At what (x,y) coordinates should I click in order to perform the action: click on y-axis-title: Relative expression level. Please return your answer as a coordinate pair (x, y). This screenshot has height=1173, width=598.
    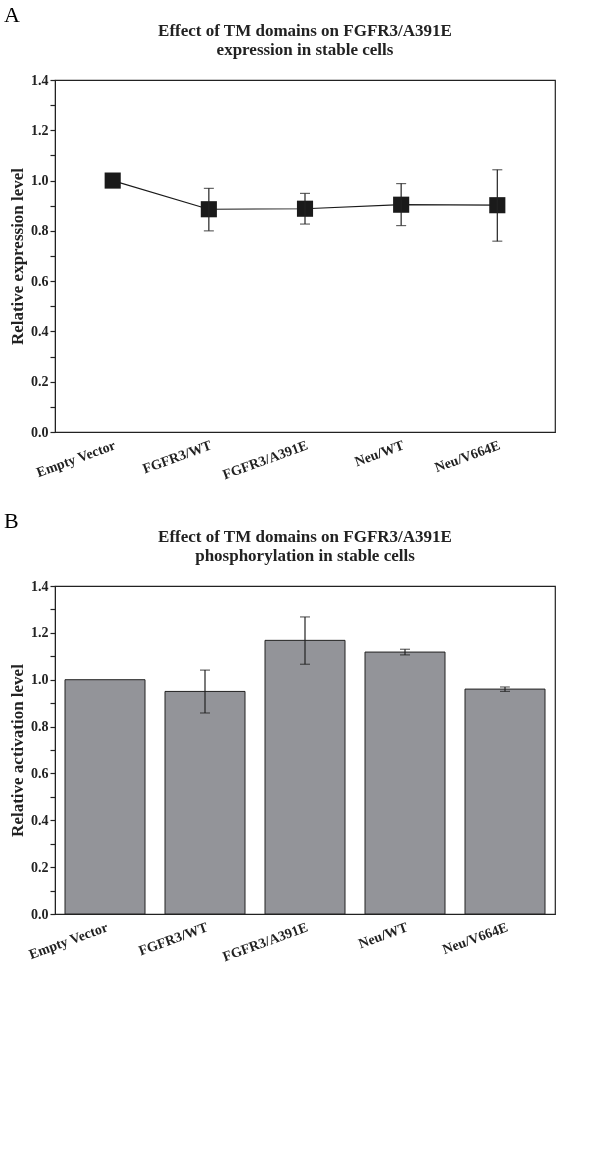
    Looking at the image, I should click on (17, 256).